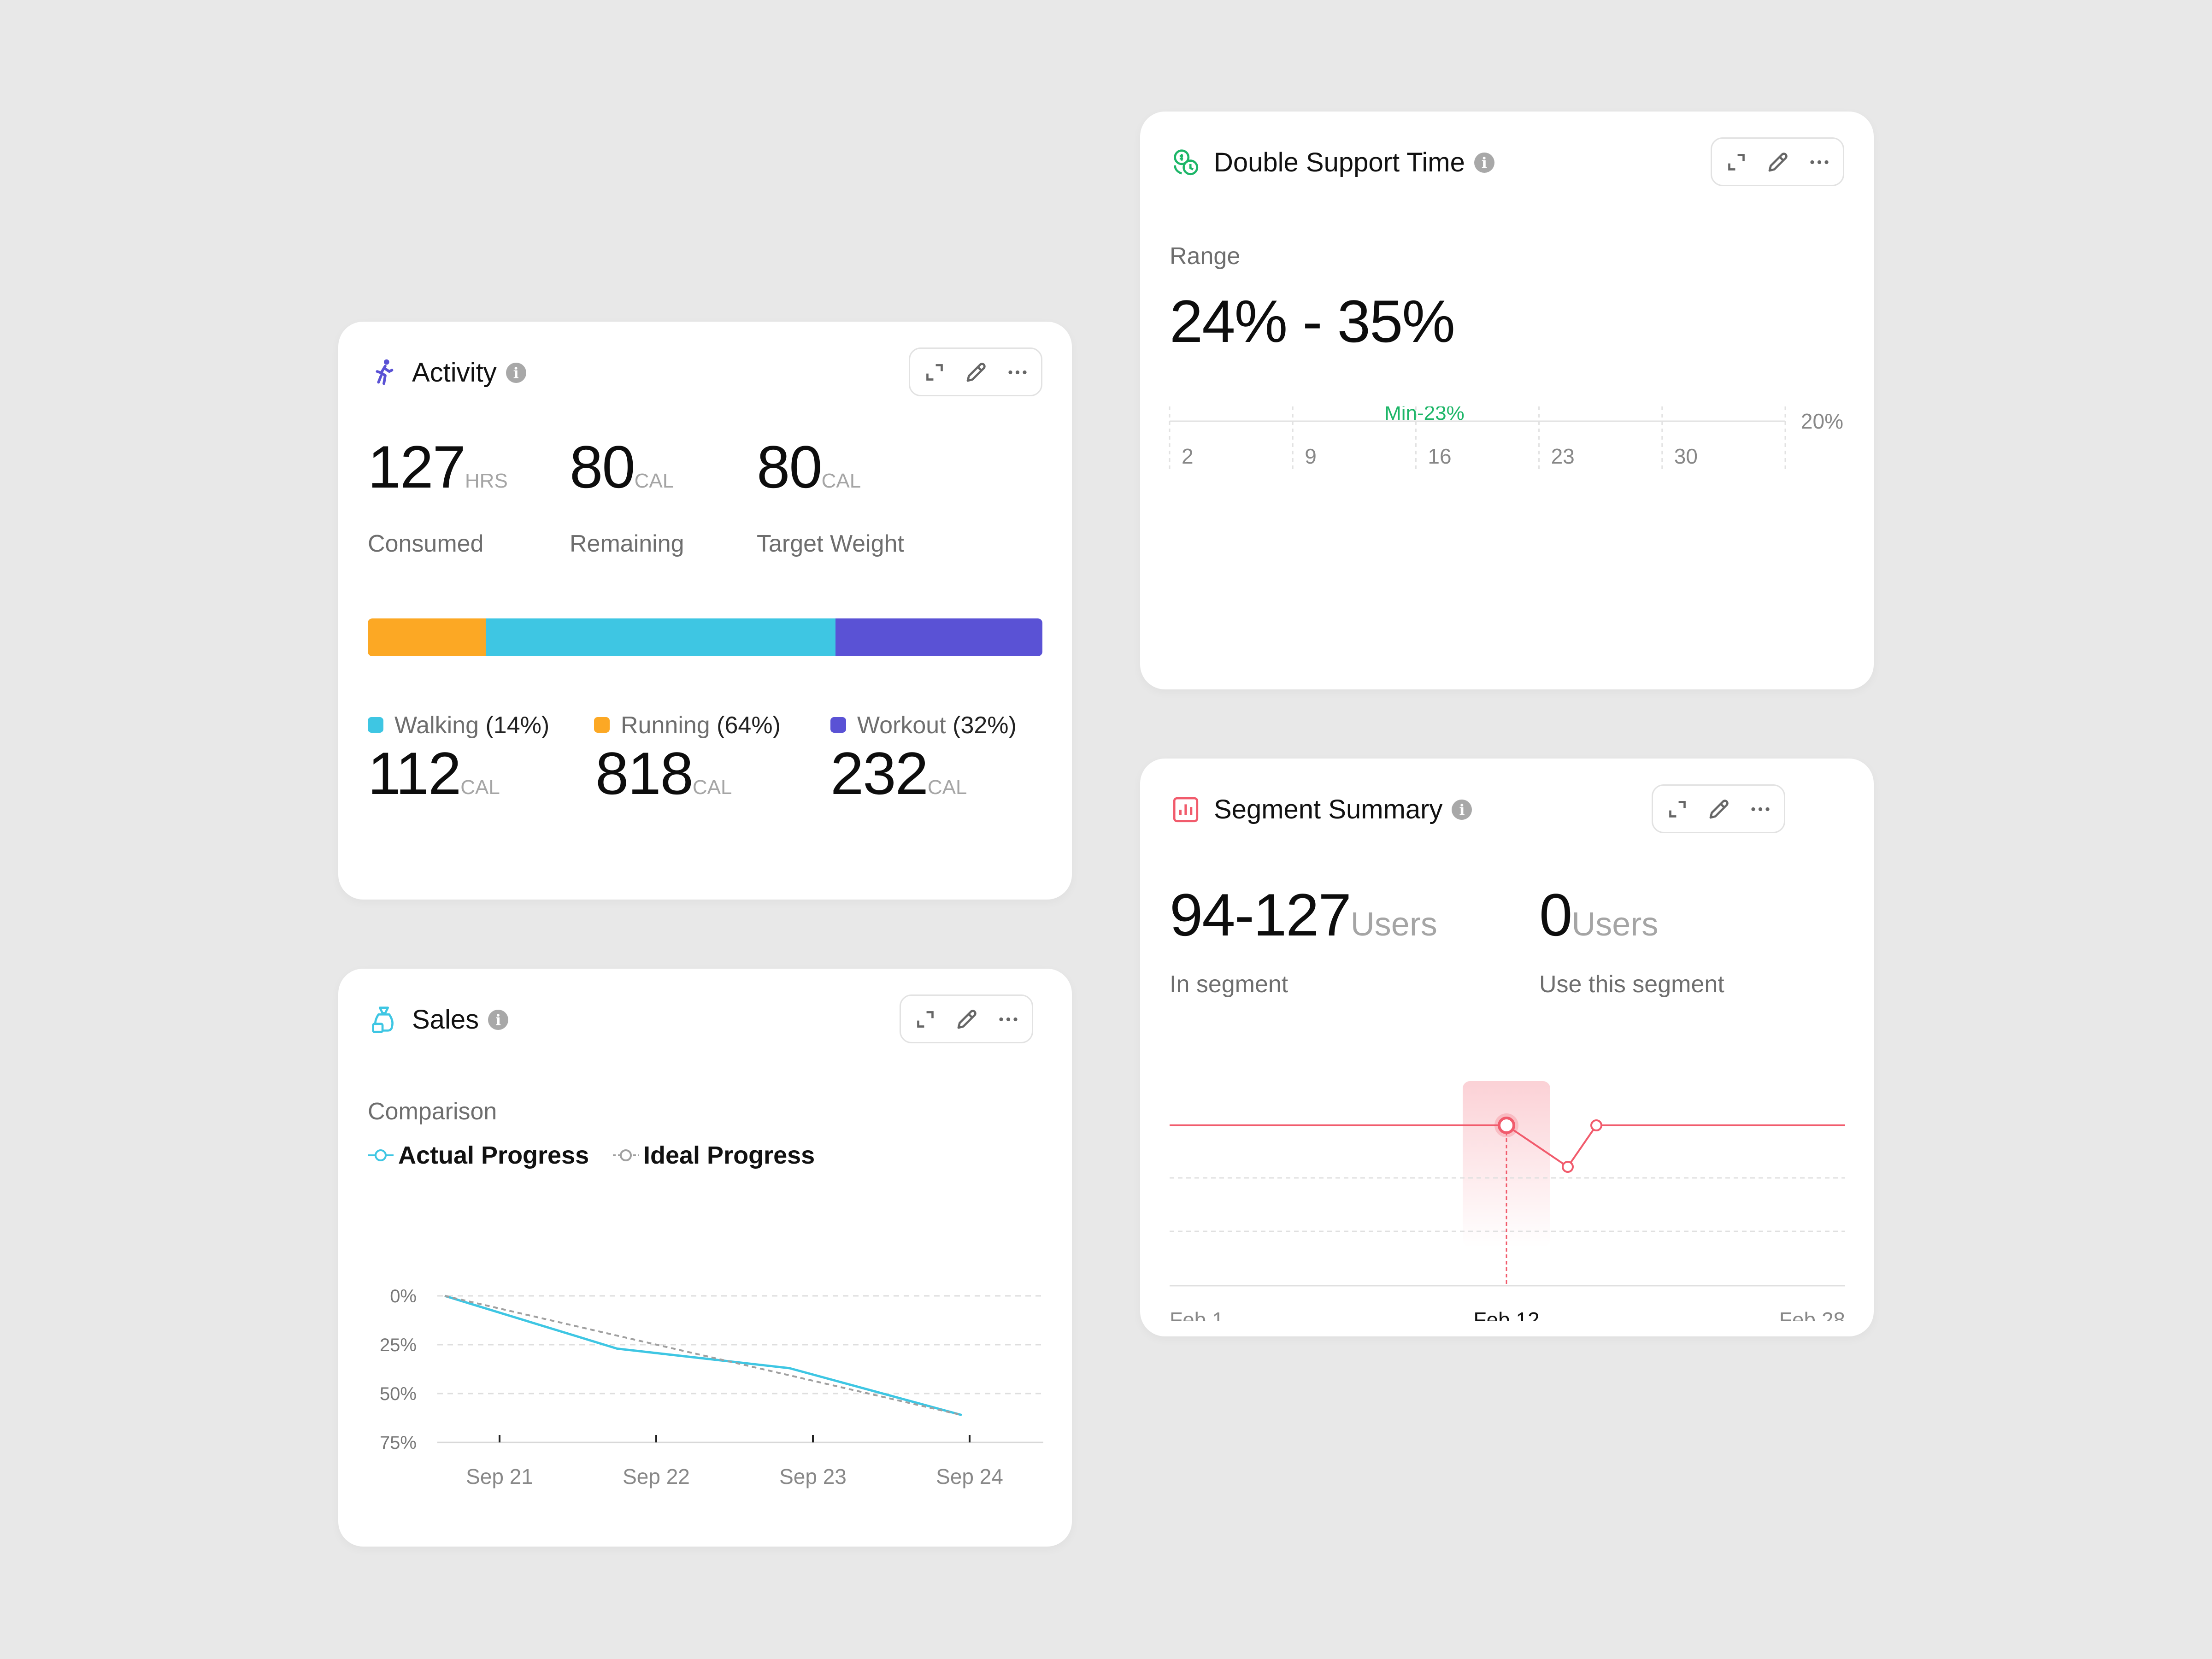  Describe the element at coordinates (749, 725) in the screenshot. I see `legend-pct: (64%)` at that location.